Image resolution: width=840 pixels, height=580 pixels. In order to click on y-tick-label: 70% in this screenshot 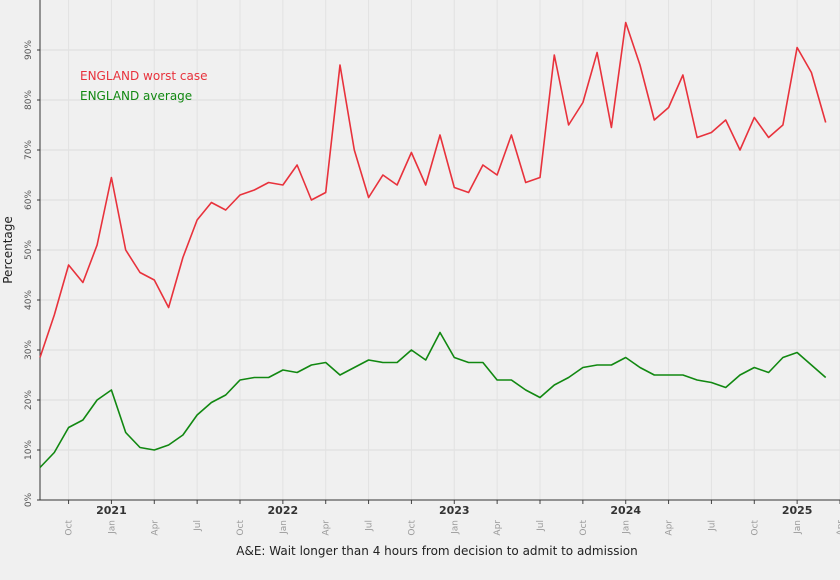, I will do `click(29, 150)`.